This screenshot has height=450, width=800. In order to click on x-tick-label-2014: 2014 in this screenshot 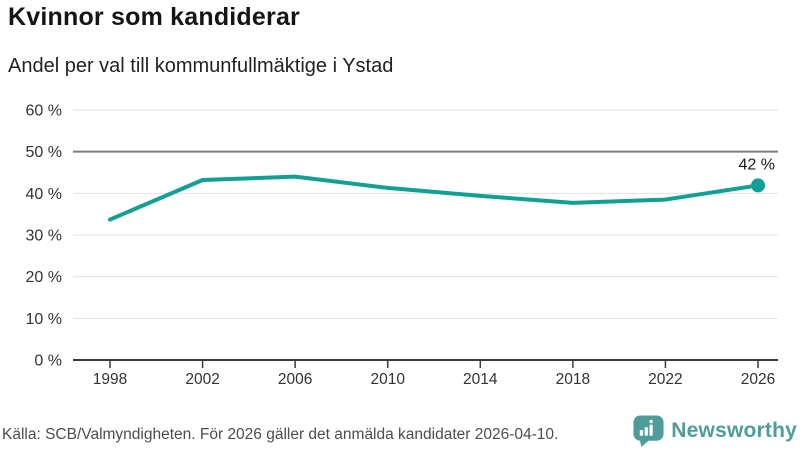, I will do `click(480, 379)`.